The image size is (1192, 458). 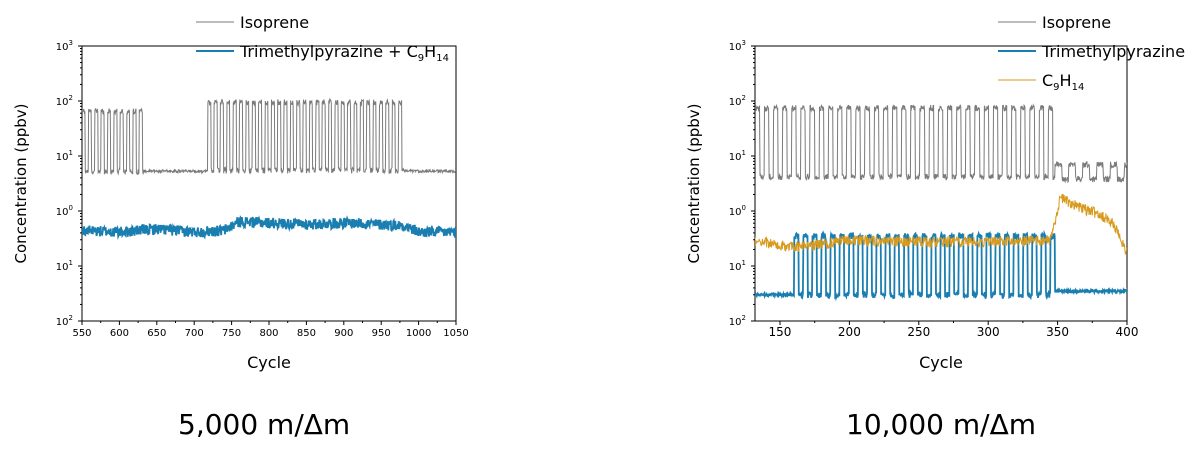 What do you see at coordinates (988, 332) in the screenshot?
I see `x-tick-label: 300` at bounding box center [988, 332].